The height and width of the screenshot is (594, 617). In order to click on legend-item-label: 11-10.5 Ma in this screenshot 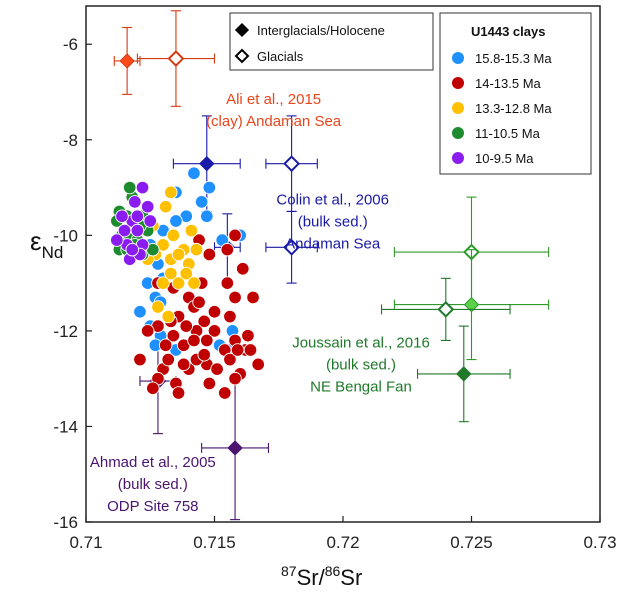, I will do `click(508, 133)`.